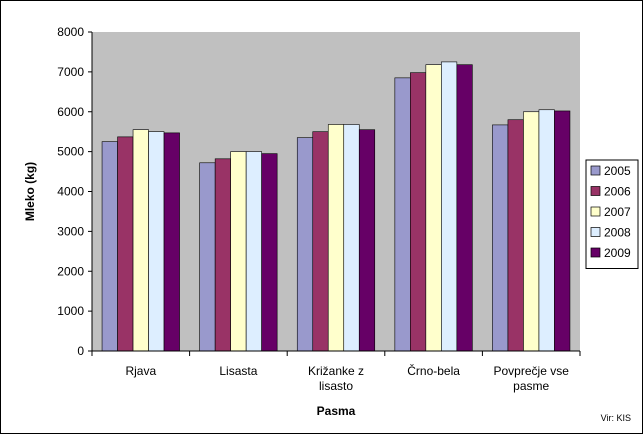 Image resolution: width=643 pixels, height=434 pixels. Describe the element at coordinates (70, 311) in the screenshot. I see `y-tick-label: 1000` at that location.